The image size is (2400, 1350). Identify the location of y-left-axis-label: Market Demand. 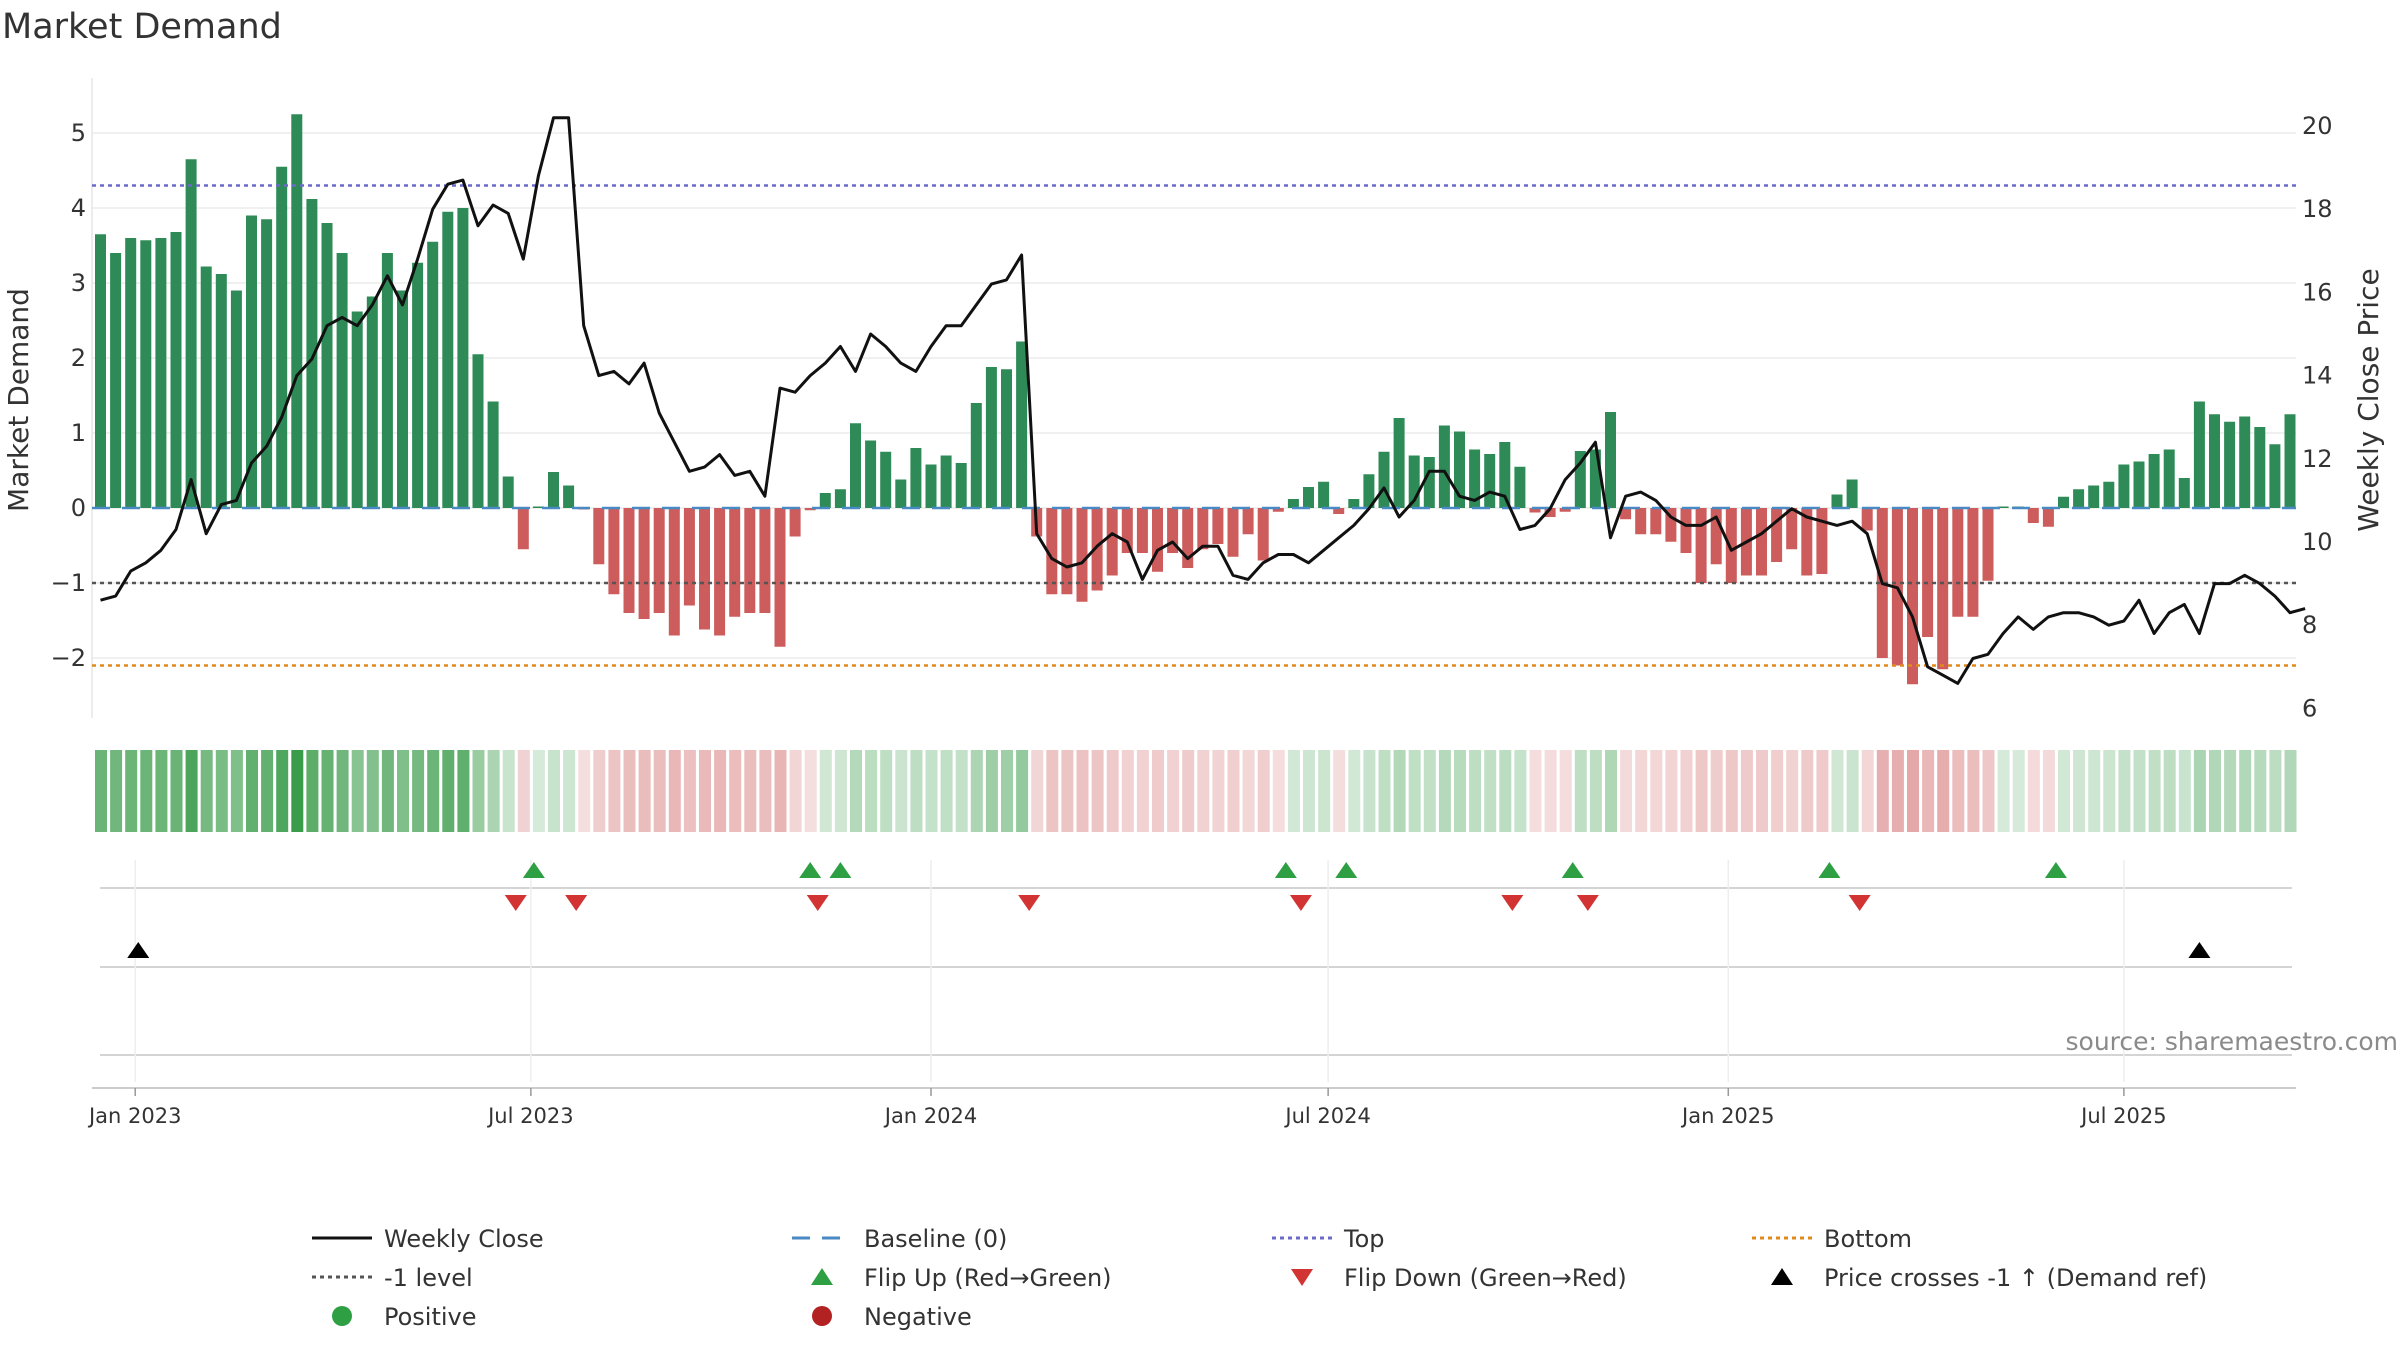
(18, 400).